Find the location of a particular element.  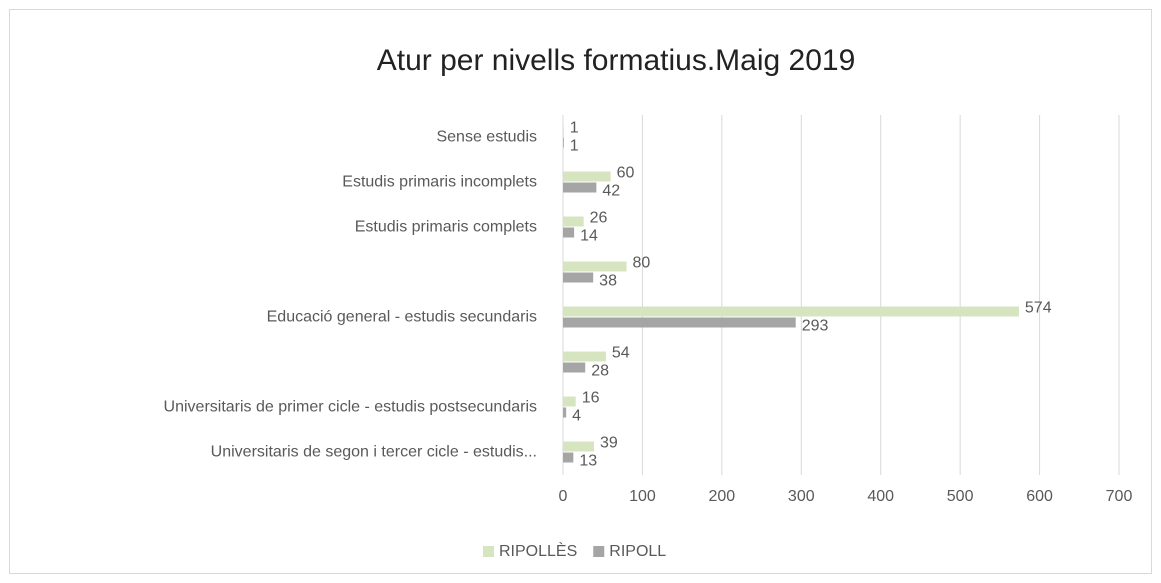

y-tick-label: Educació general - estudis secundaris is located at coordinates (402, 317).